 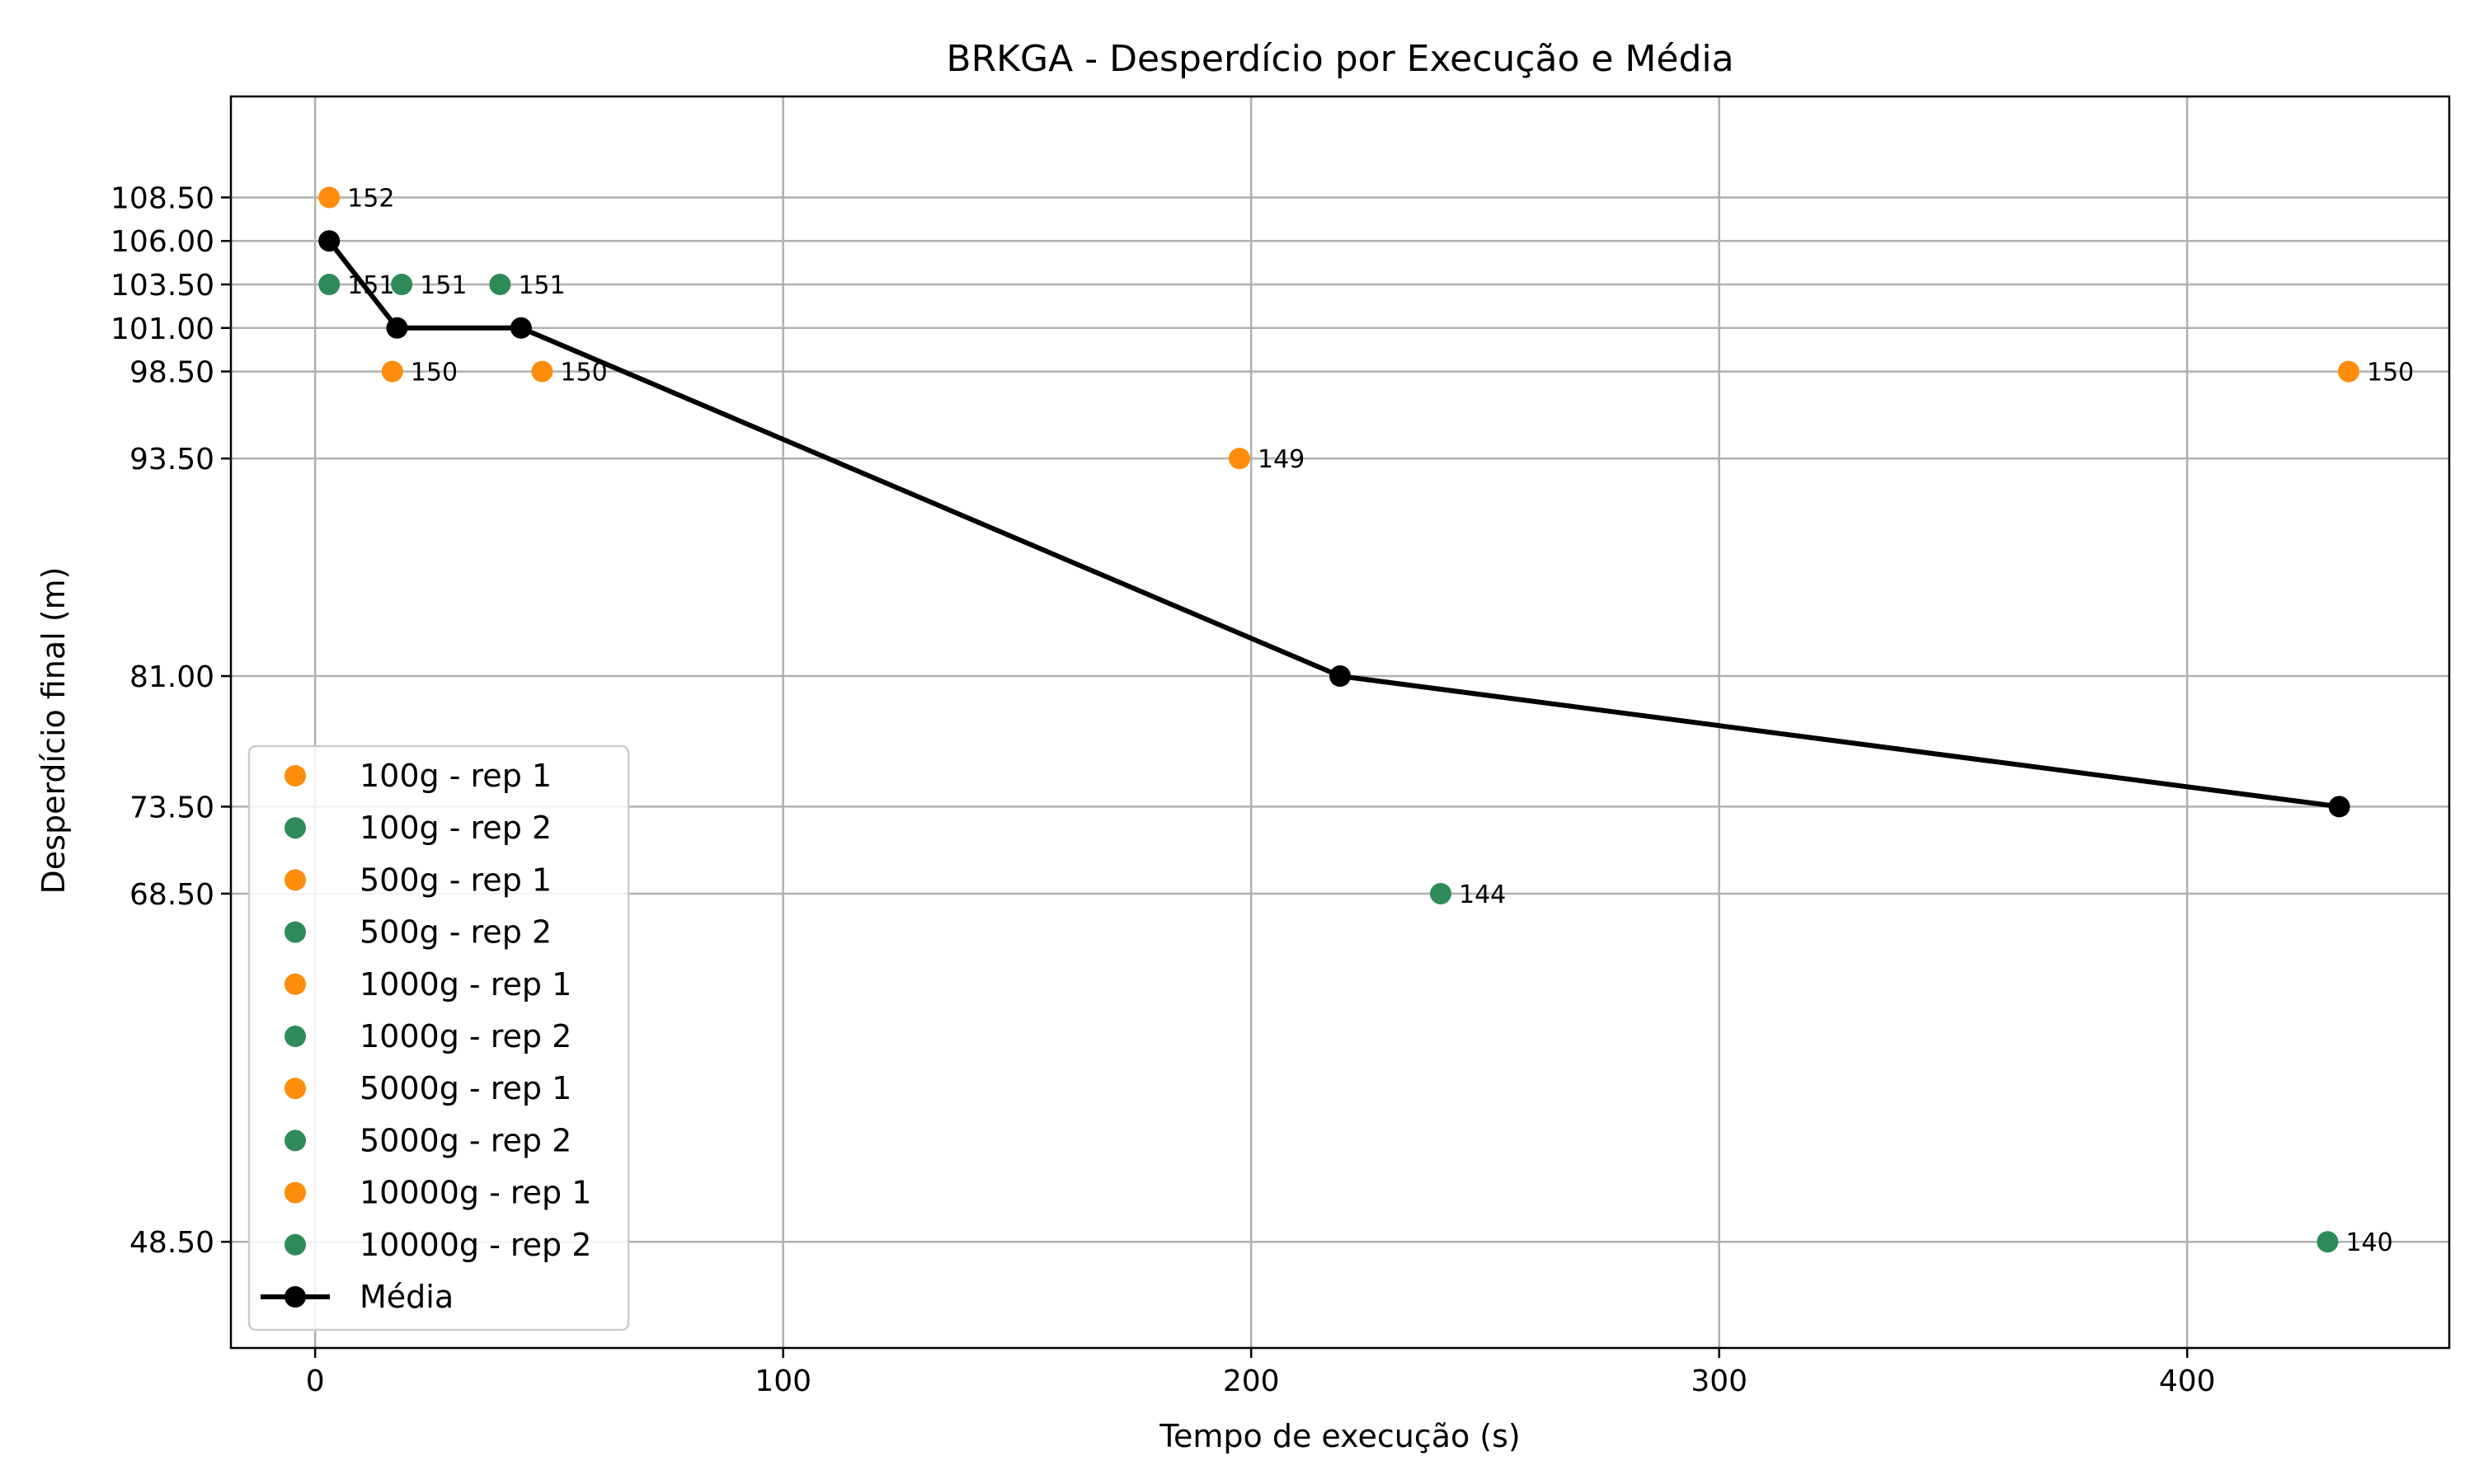 What do you see at coordinates (475, 1193) in the screenshot?
I see `legend-label: 10000g - rep 1` at bounding box center [475, 1193].